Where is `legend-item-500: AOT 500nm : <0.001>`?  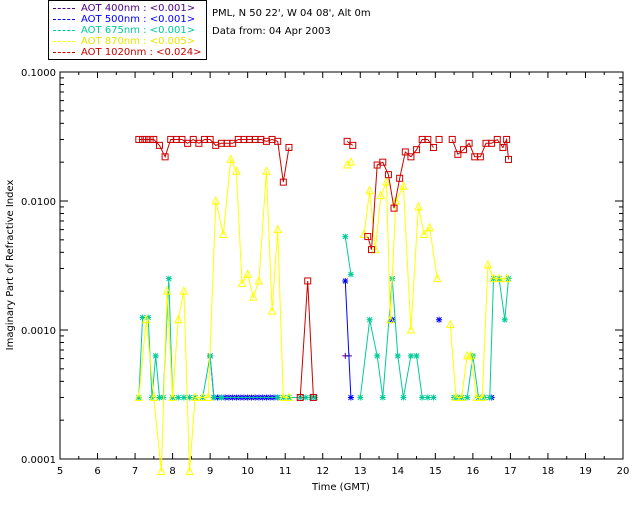
legend-item-500: AOT 500nm : <0.001> is located at coordinates (127, 19).